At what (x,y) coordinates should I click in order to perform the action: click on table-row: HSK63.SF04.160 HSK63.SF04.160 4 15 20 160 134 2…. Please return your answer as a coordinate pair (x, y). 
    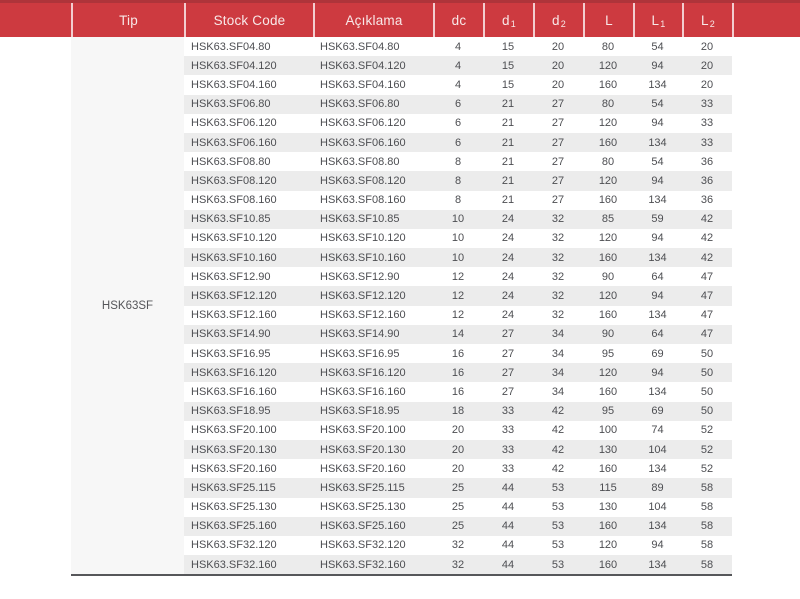
    Looking at the image, I should click on (458, 85).